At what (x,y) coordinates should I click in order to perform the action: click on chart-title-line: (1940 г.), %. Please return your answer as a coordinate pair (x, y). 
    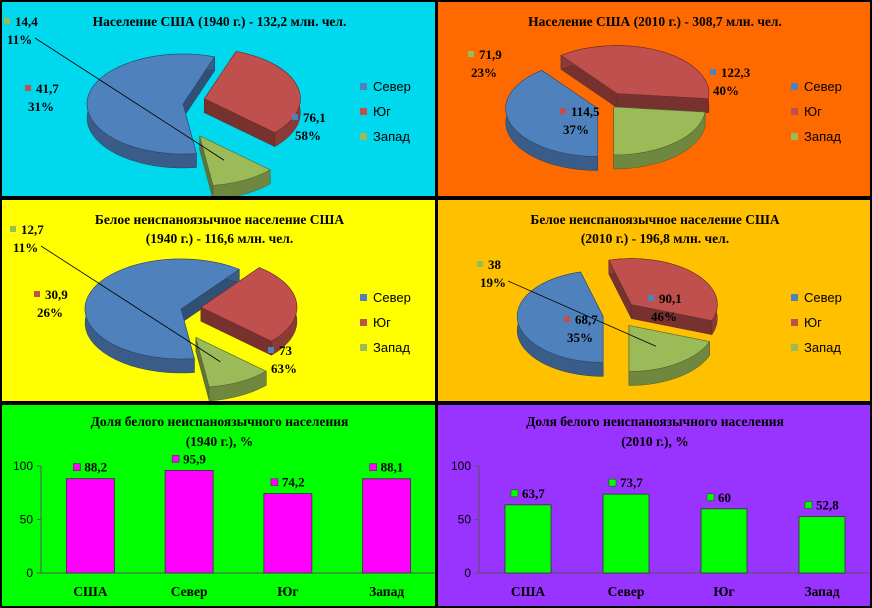
    Looking at the image, I should click on (220, 441).